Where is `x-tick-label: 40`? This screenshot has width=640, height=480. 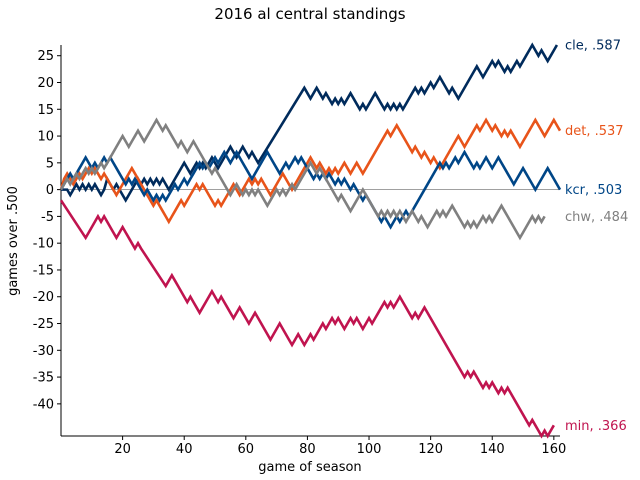
x-tick-label: 40 is located at coordinates (184, 449).